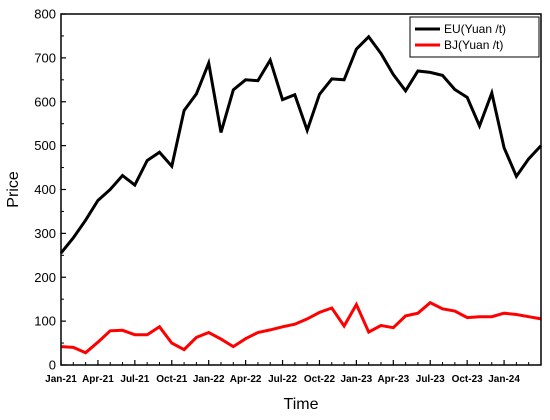  What do you see at coordinates (475, 29) in the screenshot?
I see `legend-label: EU(Yuan /t)` at bounding box center [475, 29].